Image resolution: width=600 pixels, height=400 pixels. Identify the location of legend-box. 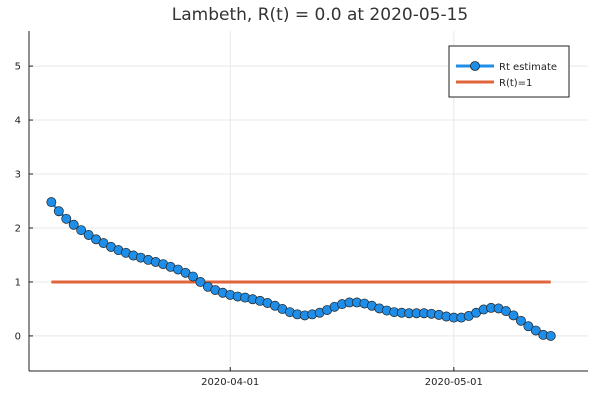
(509, 71).